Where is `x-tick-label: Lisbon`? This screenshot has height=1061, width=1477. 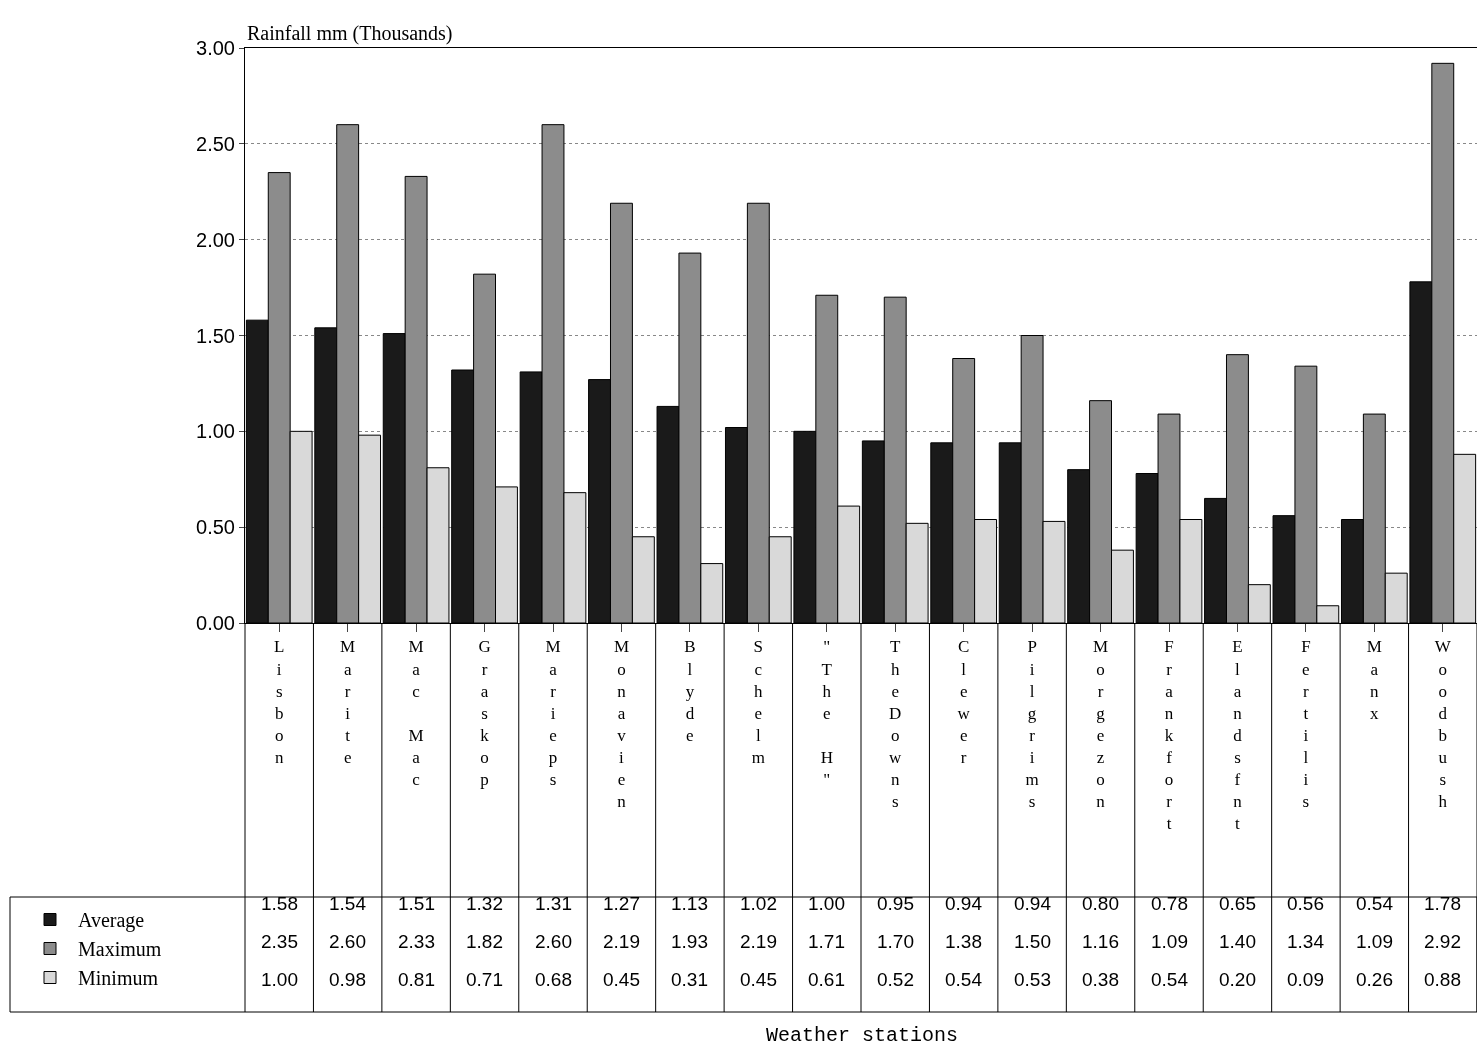
x-tick-label: Lisbon is located at coordinates (279, 702).